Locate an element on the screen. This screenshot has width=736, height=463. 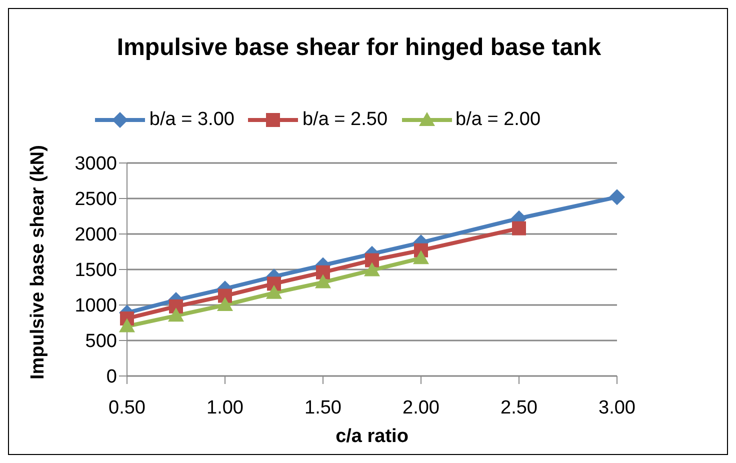
x-tick-label: 2.50 is located at coordinates (519, 407).